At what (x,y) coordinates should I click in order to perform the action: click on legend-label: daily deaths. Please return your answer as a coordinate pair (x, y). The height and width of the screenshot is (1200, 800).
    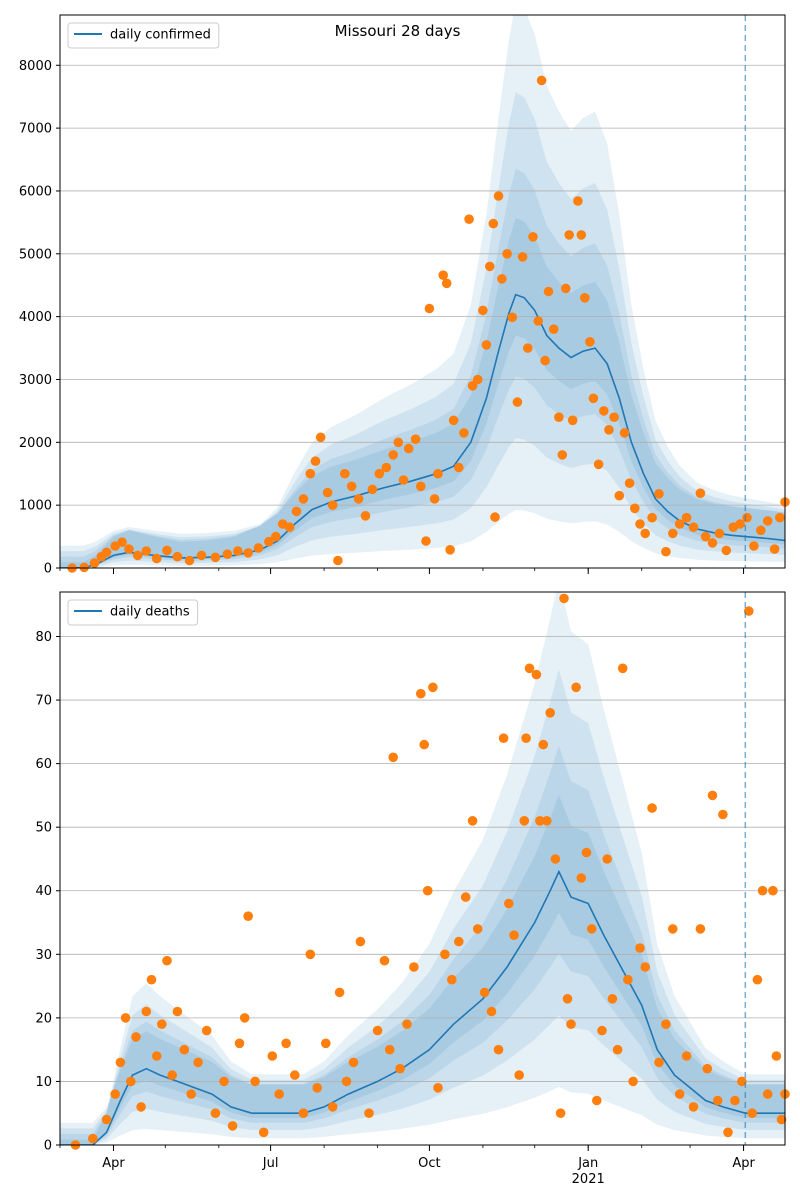
    Looking at the image, I should click on (150, 612).